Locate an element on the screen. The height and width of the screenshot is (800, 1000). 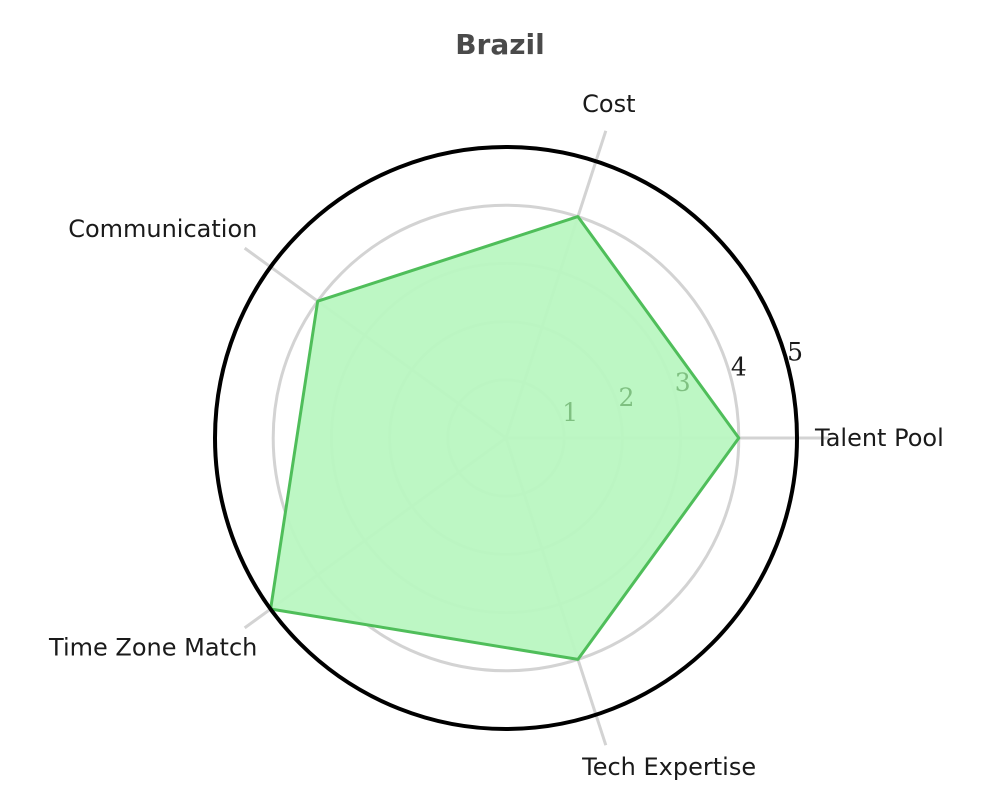
axis-stub-communication is located at coordinates (257, 257).